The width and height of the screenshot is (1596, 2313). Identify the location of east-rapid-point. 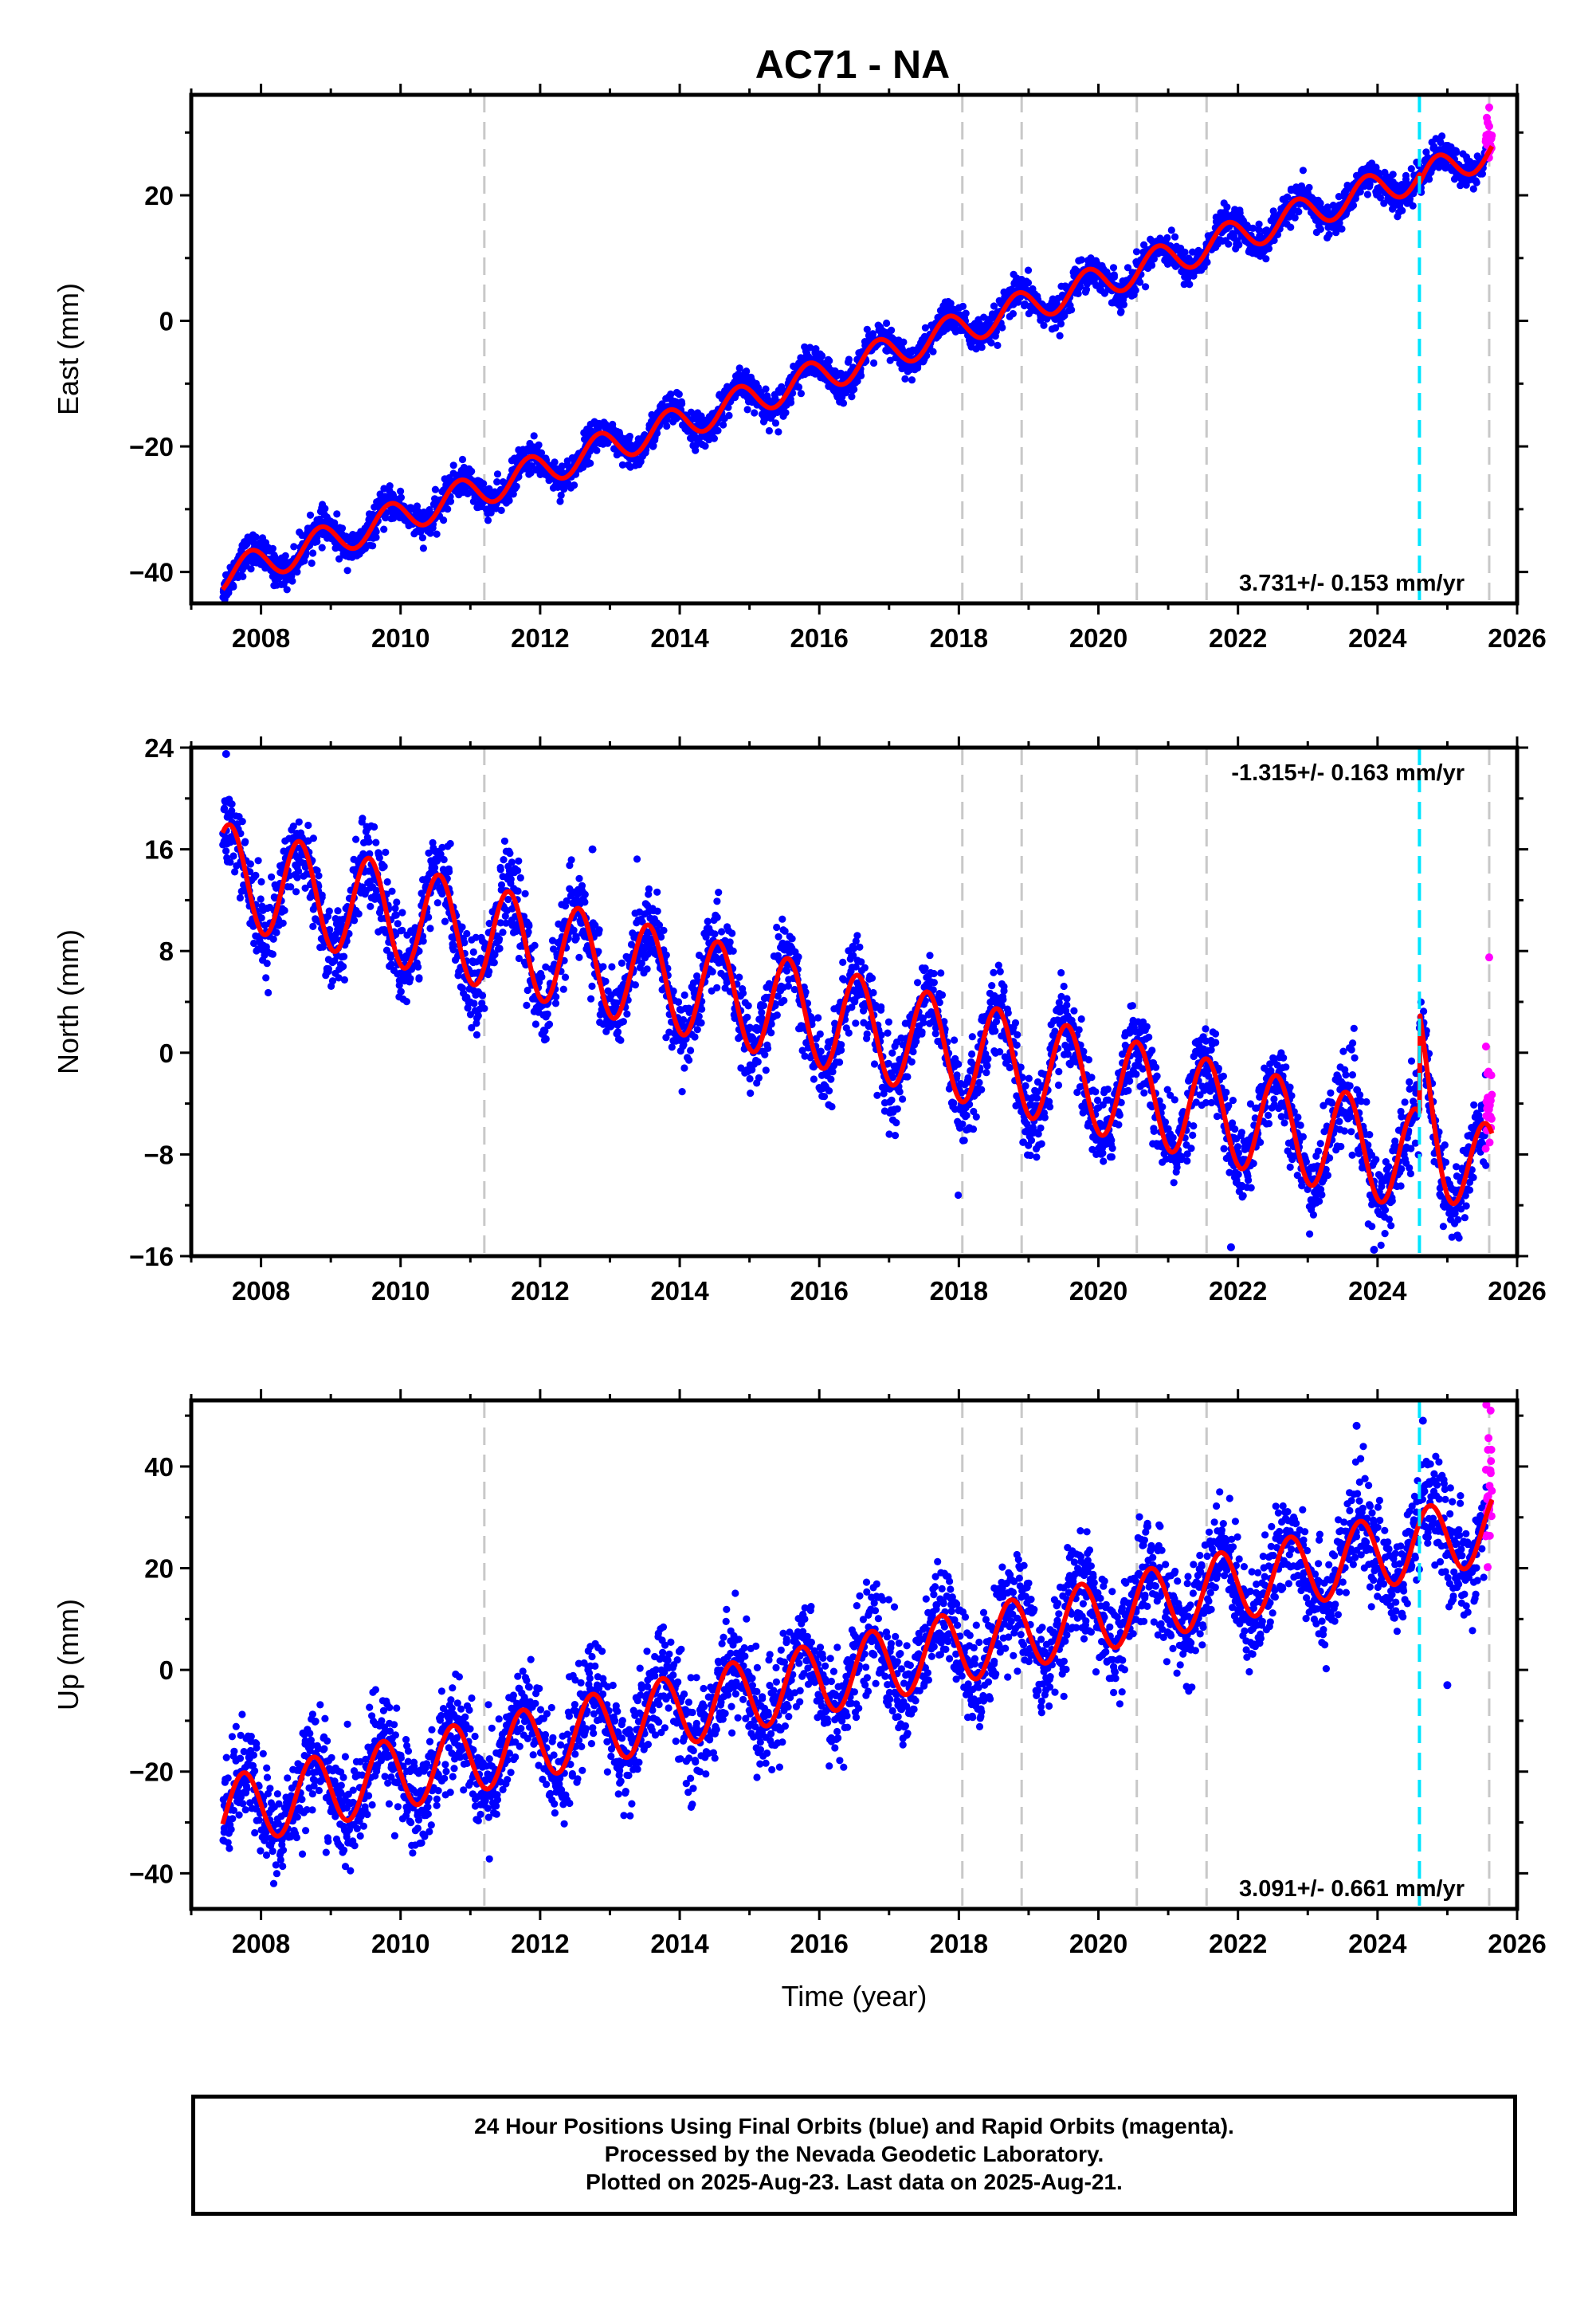
(1492, 136).